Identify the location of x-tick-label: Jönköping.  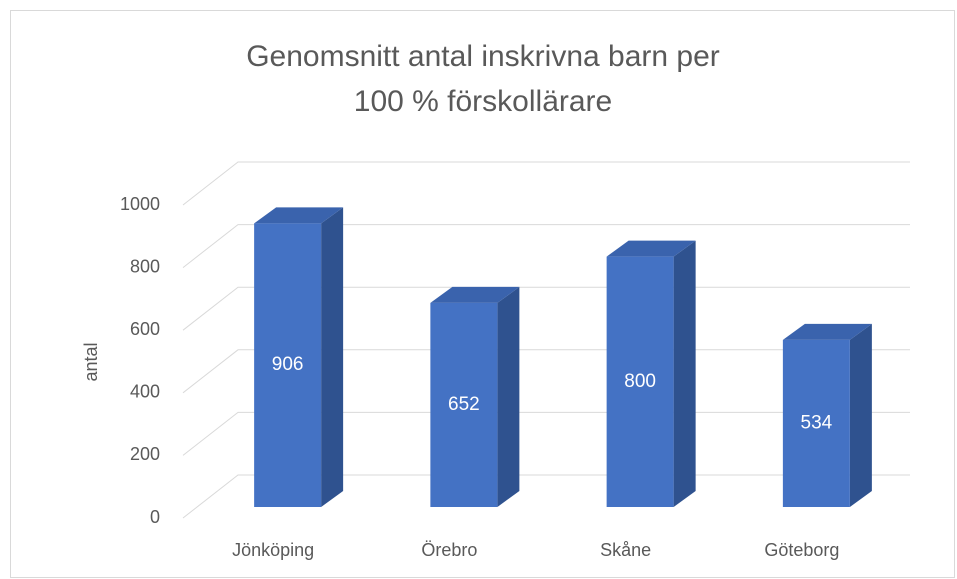
(273, 550).